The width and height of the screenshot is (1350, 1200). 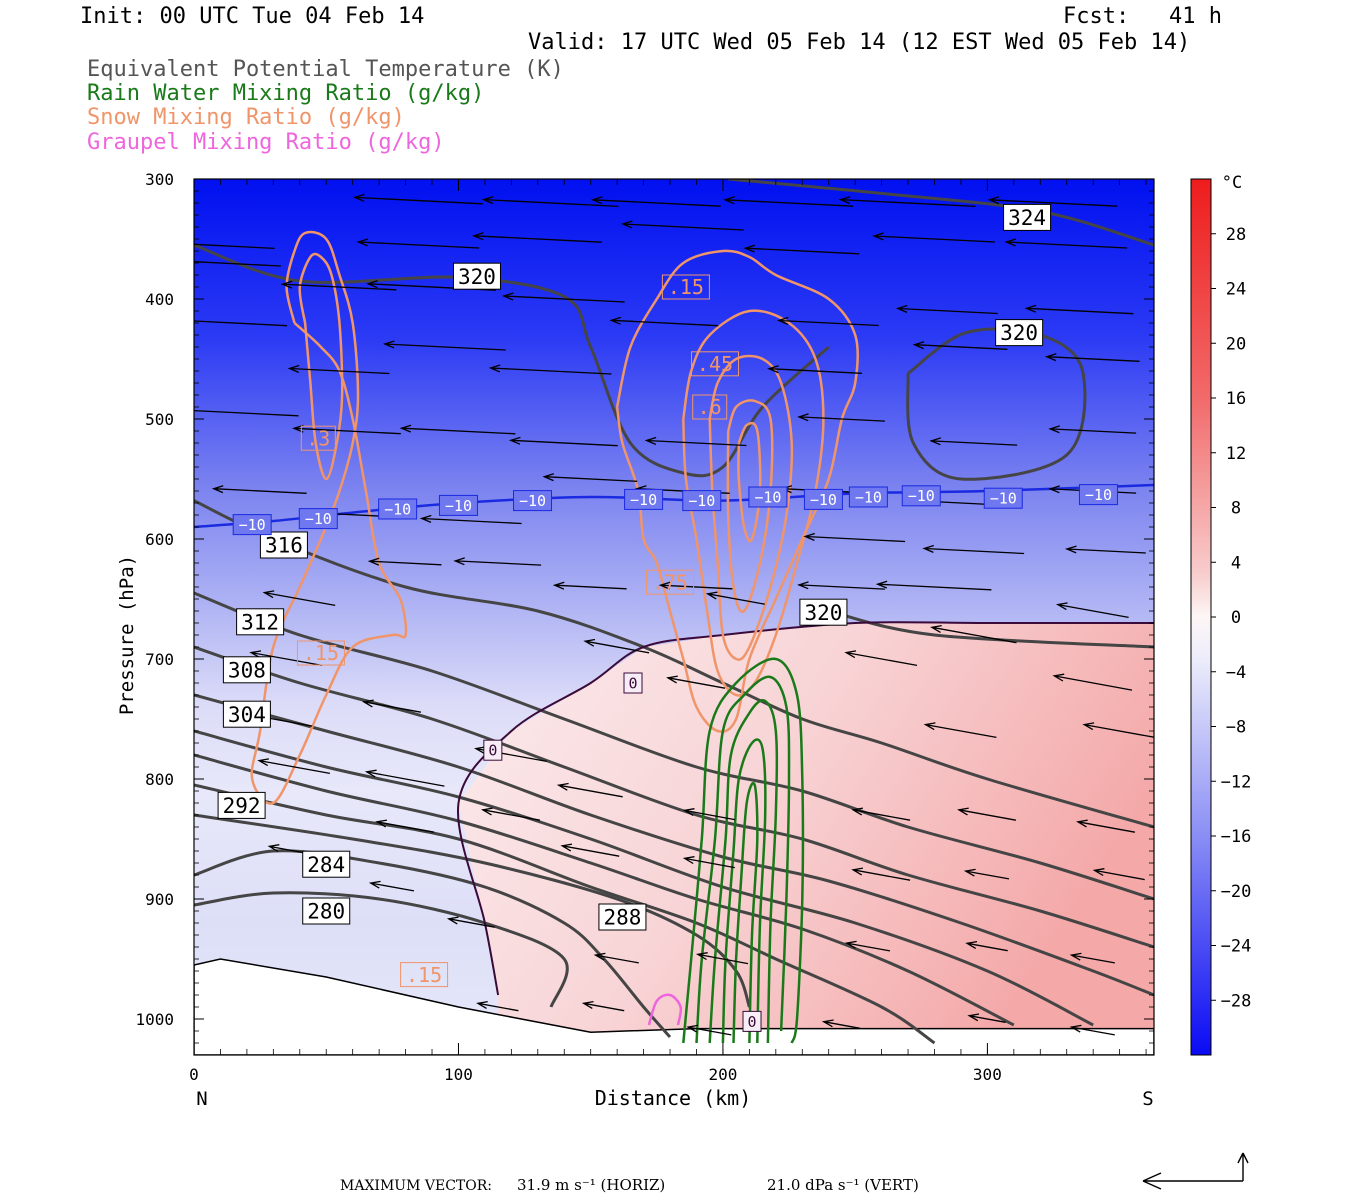 What do you see at coordinates (1236, 563) in the screenshot?
I see `colorbar-label: 4` at bounding box center [1236, 563].